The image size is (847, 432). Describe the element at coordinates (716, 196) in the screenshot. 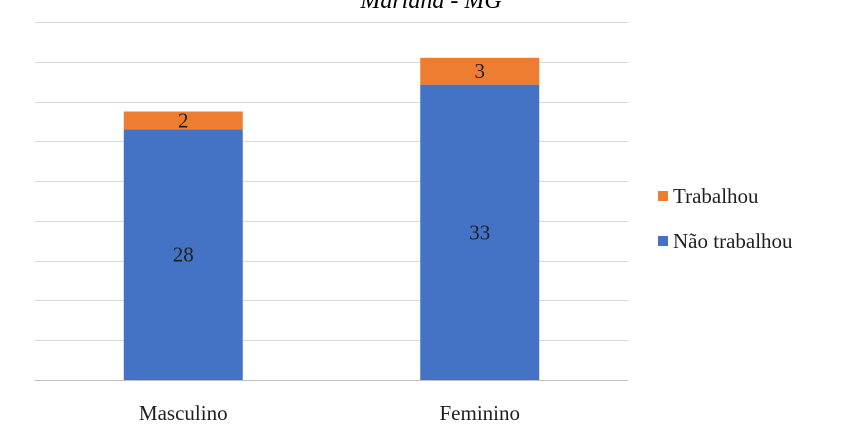

I see `legend-label: Trabalhou` at that location.